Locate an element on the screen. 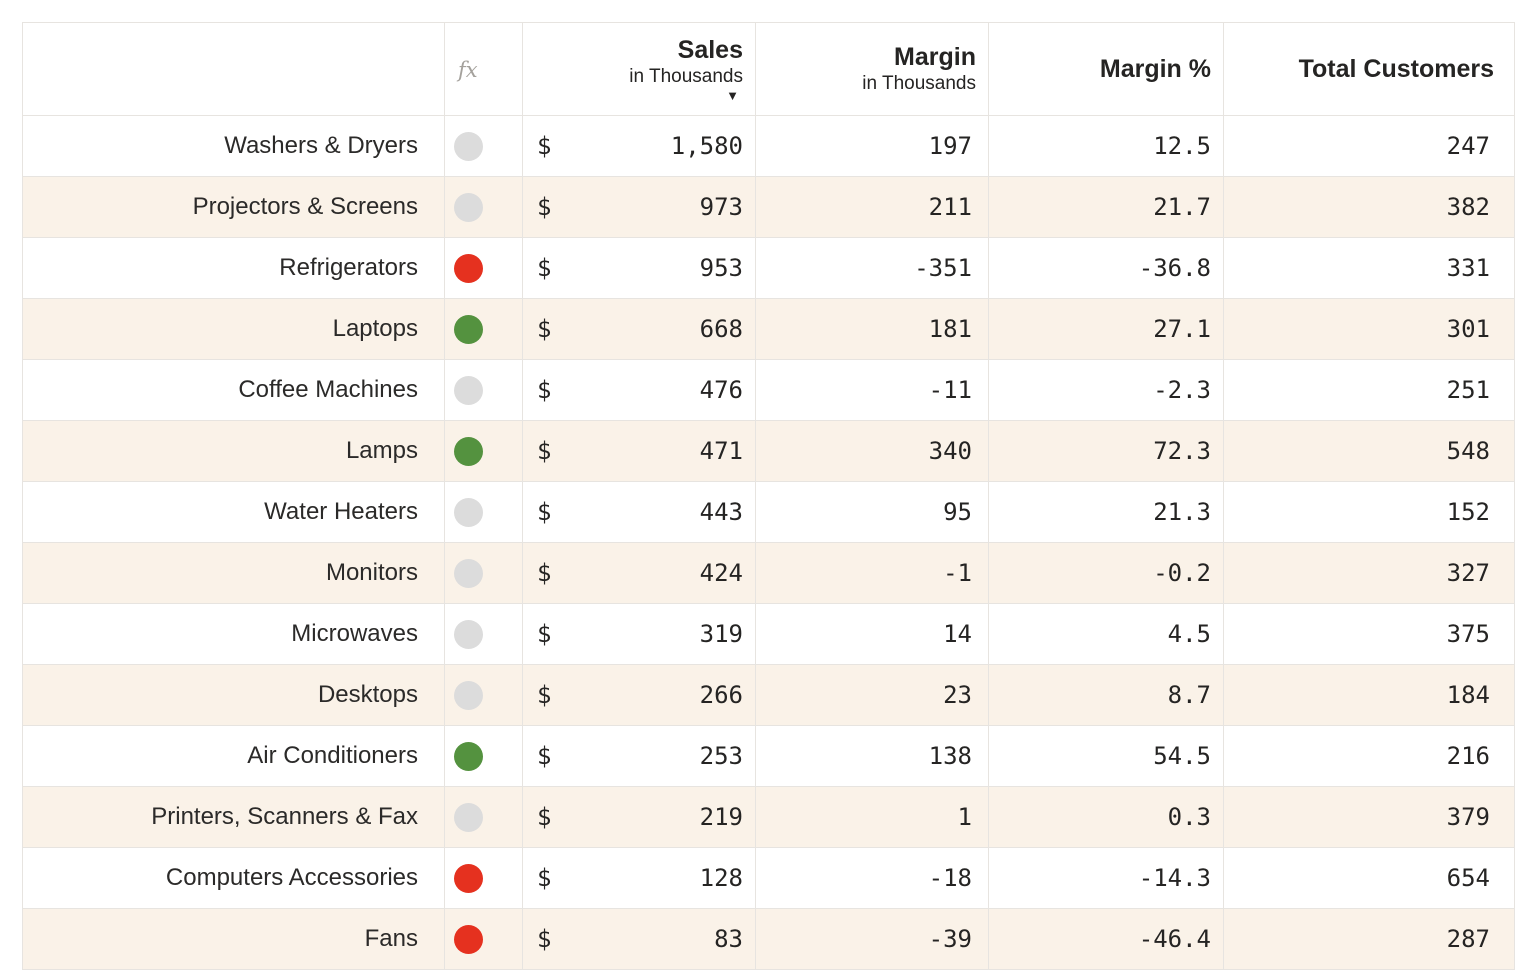 This screenshot has height=977, width=1536. sales-cell: $219 is located at coordinates (639, 817).